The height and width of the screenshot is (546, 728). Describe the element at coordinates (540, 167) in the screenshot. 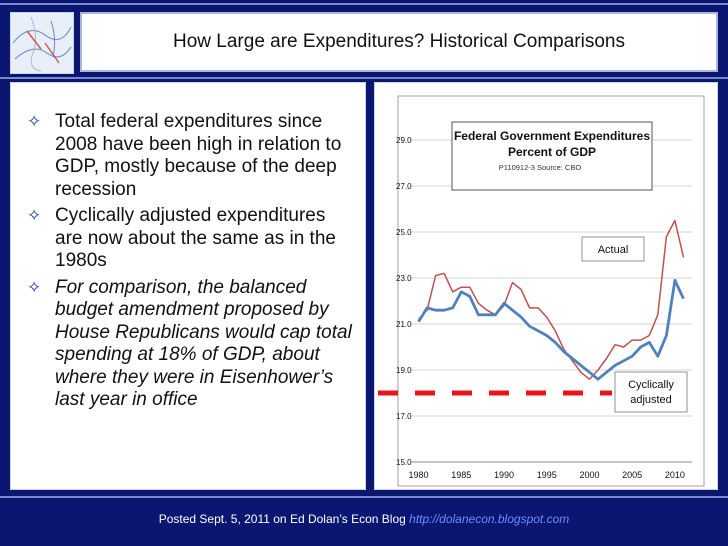

I see `chart-source: P110912-3 Source: CBO` at that location.